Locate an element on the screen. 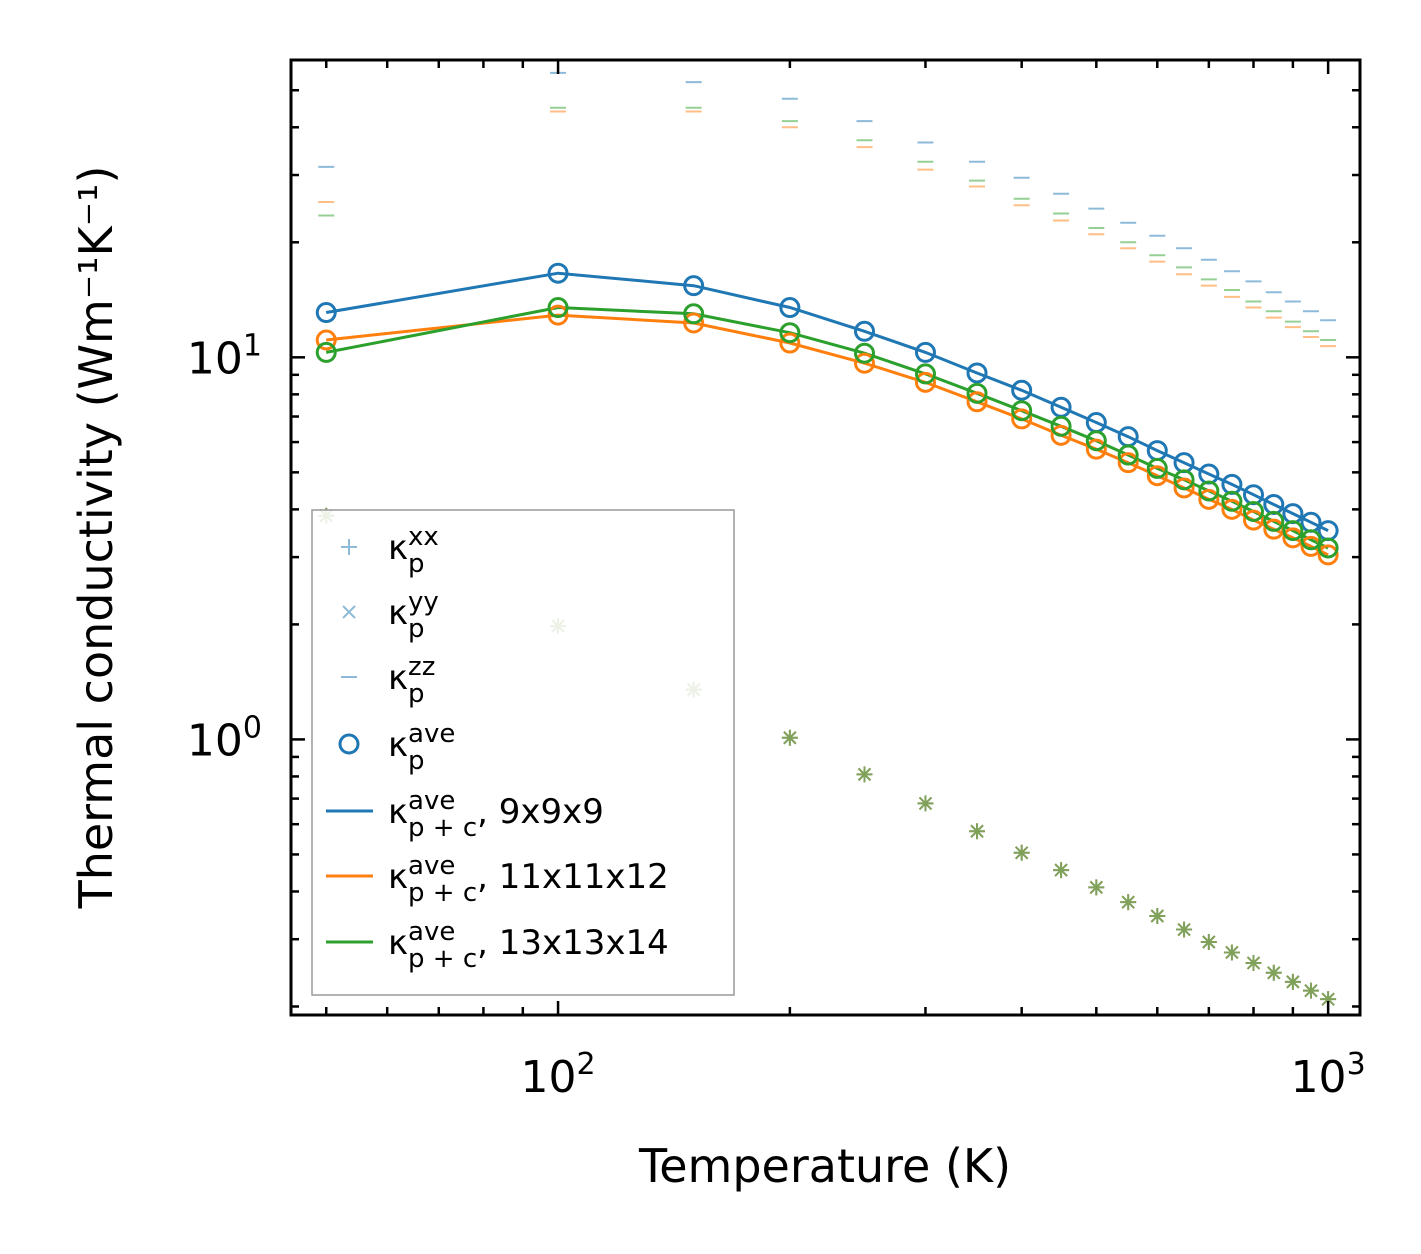  y-tick-label: 101 is located at coordinates (224, 356).